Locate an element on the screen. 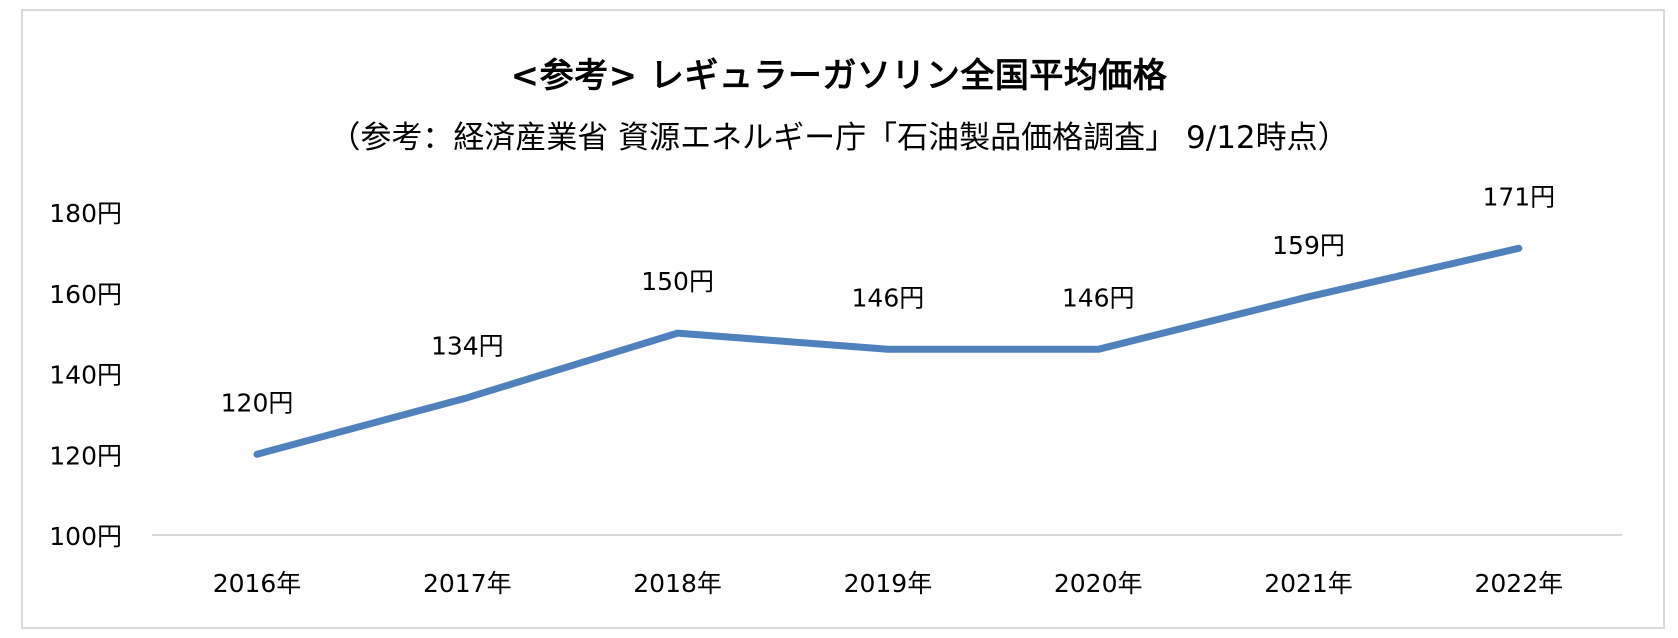  x-tick-label: 2017年 is located at coordinates (467, 583).